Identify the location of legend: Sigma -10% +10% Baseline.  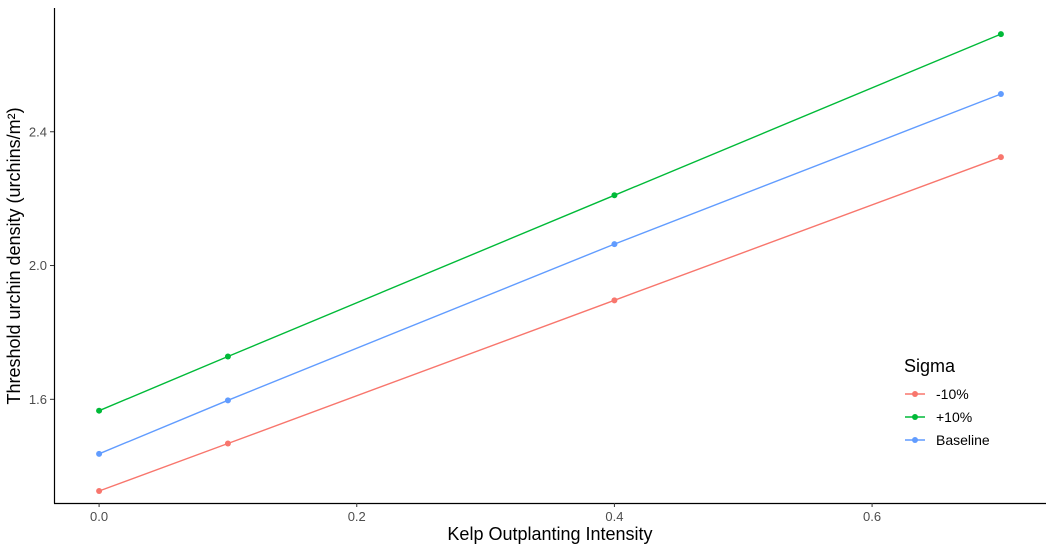
(947, 402).